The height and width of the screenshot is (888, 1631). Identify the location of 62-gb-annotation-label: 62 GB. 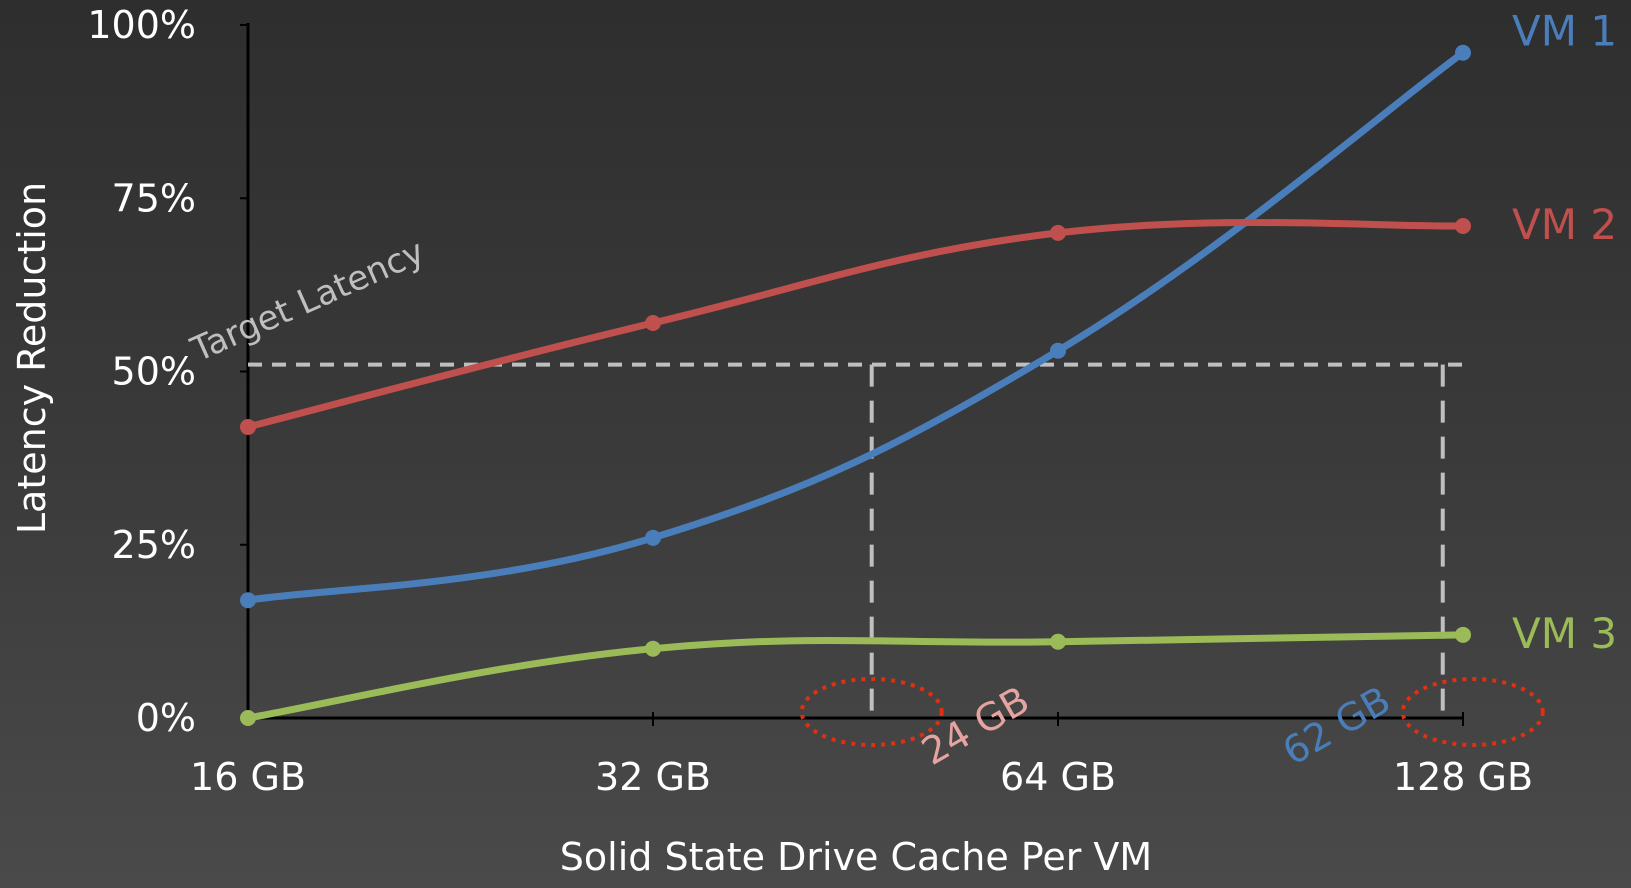
(1336, 726).